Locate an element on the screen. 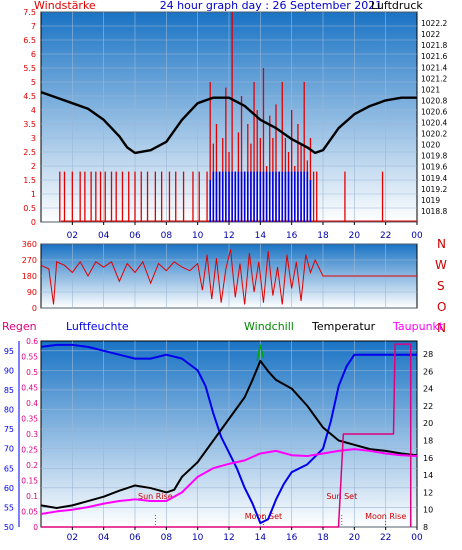  event-label: Sun Set is located at coordinates (341, 496).